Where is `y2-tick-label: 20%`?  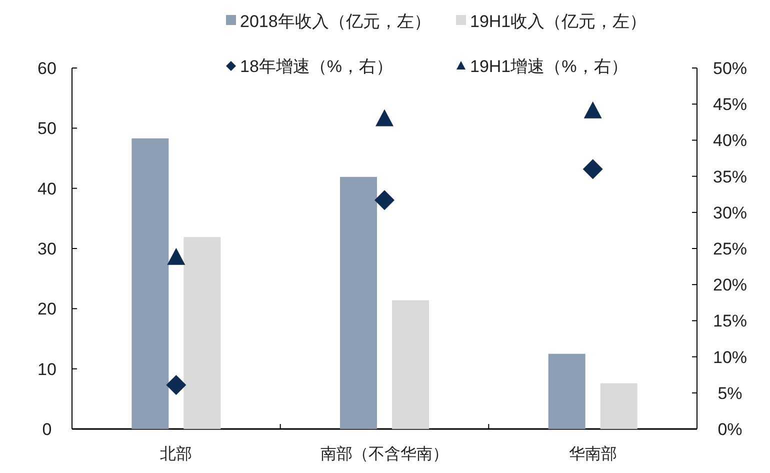 y2-tick-label: 20% is located at coordinates (730, 285).